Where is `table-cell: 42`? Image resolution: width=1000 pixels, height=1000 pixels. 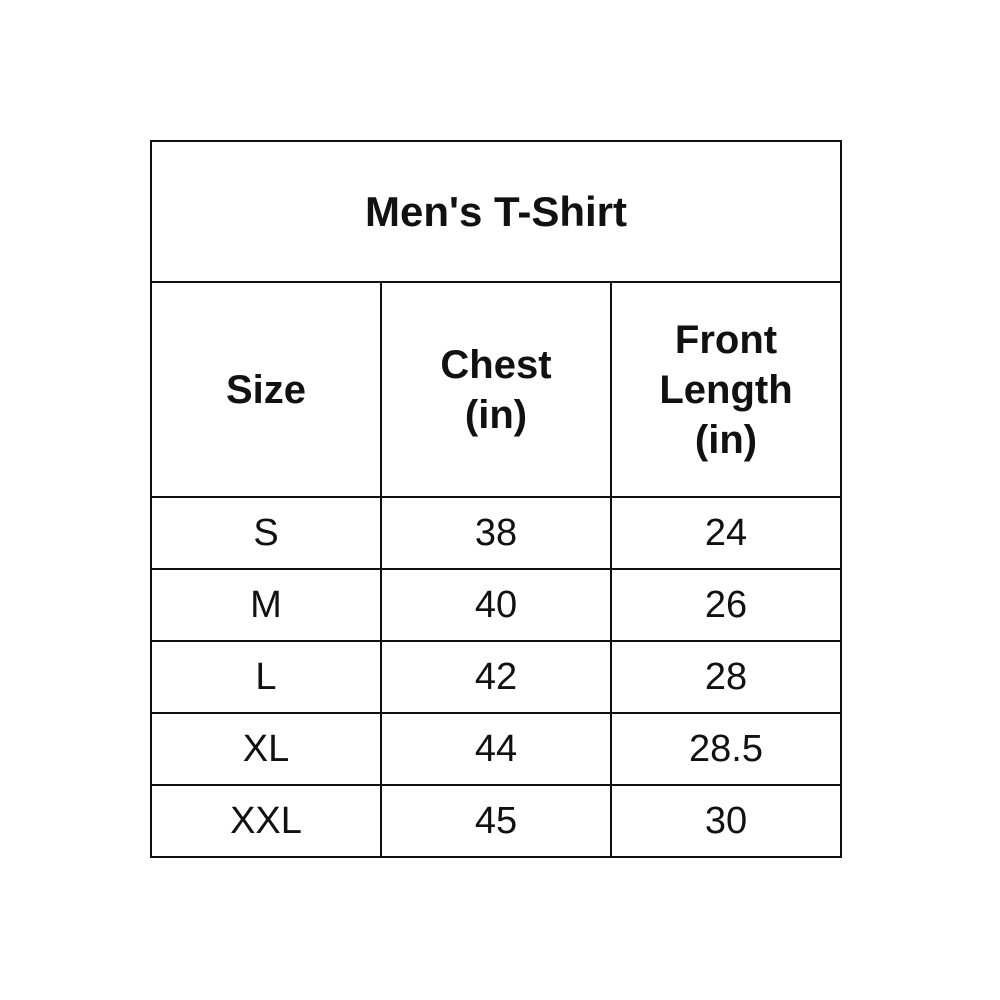
table-cell: 42 is located at coordinates (496, 677).